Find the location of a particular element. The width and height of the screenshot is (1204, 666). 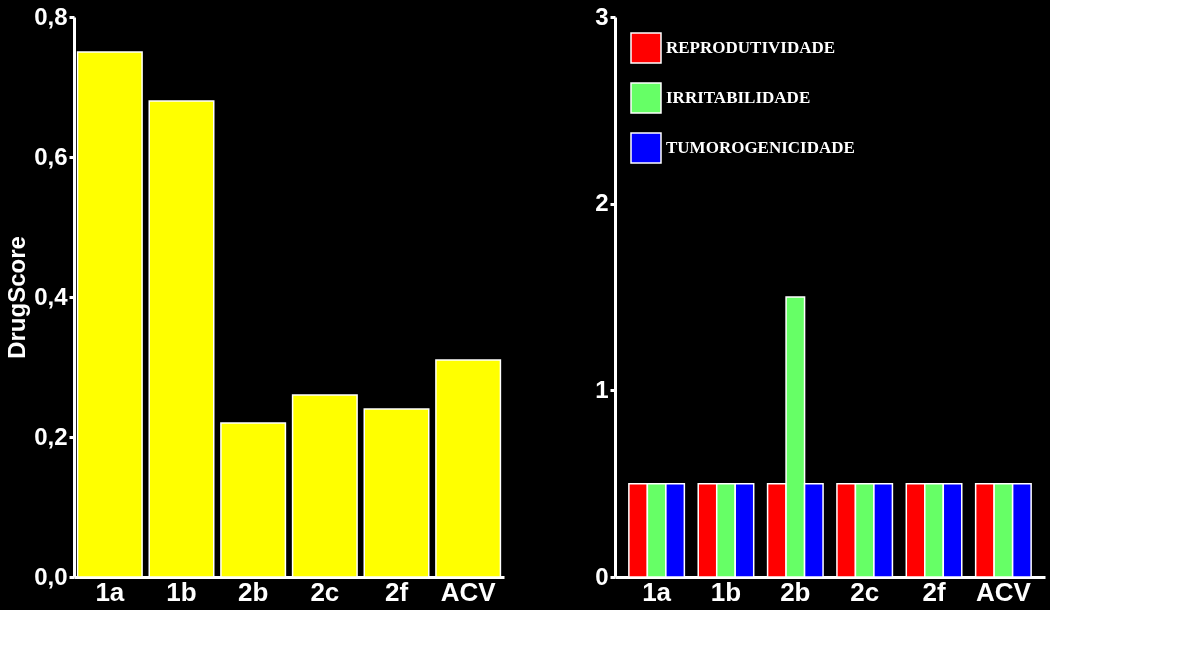

legend-label: REPRODUTIVIDADE is located at coordinates (751, 47).